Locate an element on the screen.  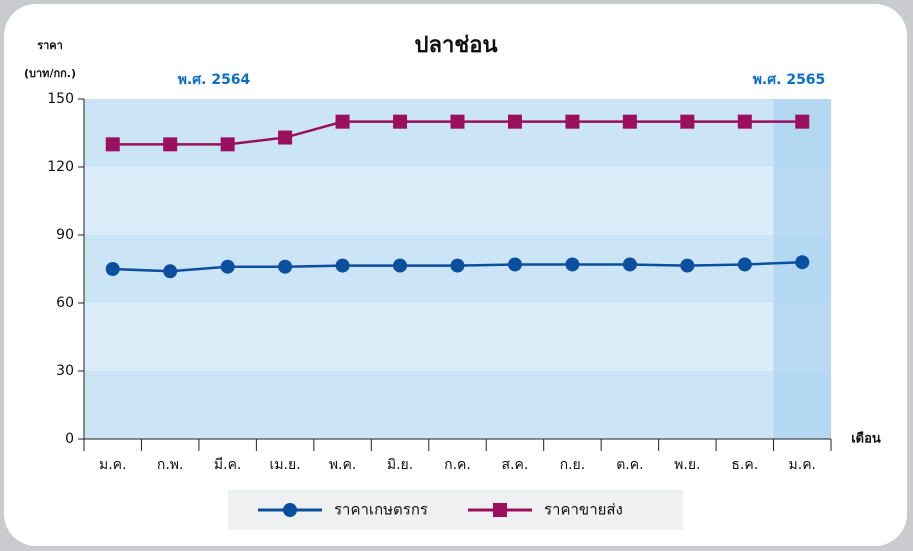
x-tick-label: ส.ค. is located at coordinates (515, 465).